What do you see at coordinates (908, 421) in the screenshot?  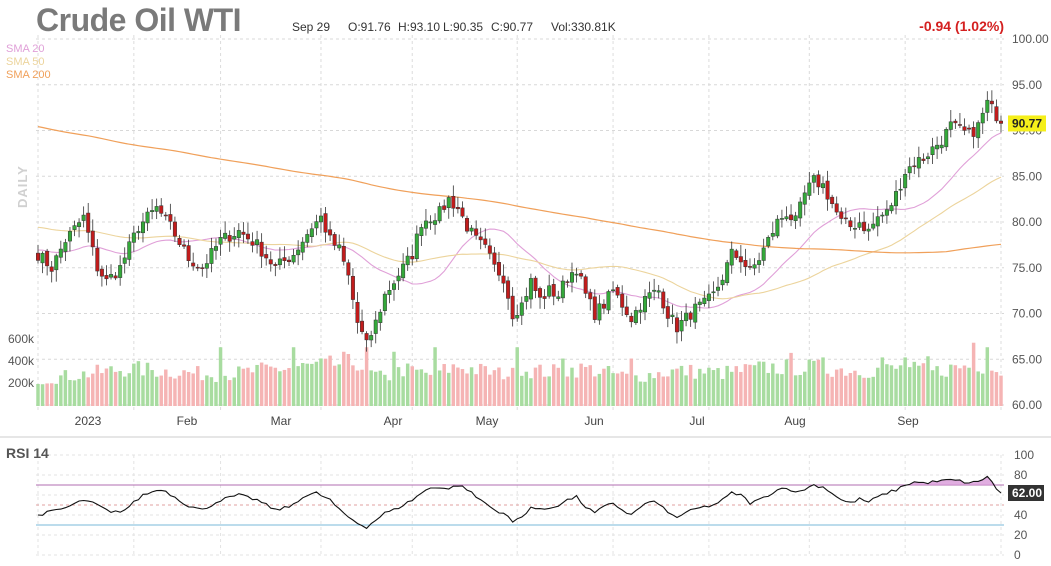 I see `time-tick-label: Sep` at bounding box center [908, 421].